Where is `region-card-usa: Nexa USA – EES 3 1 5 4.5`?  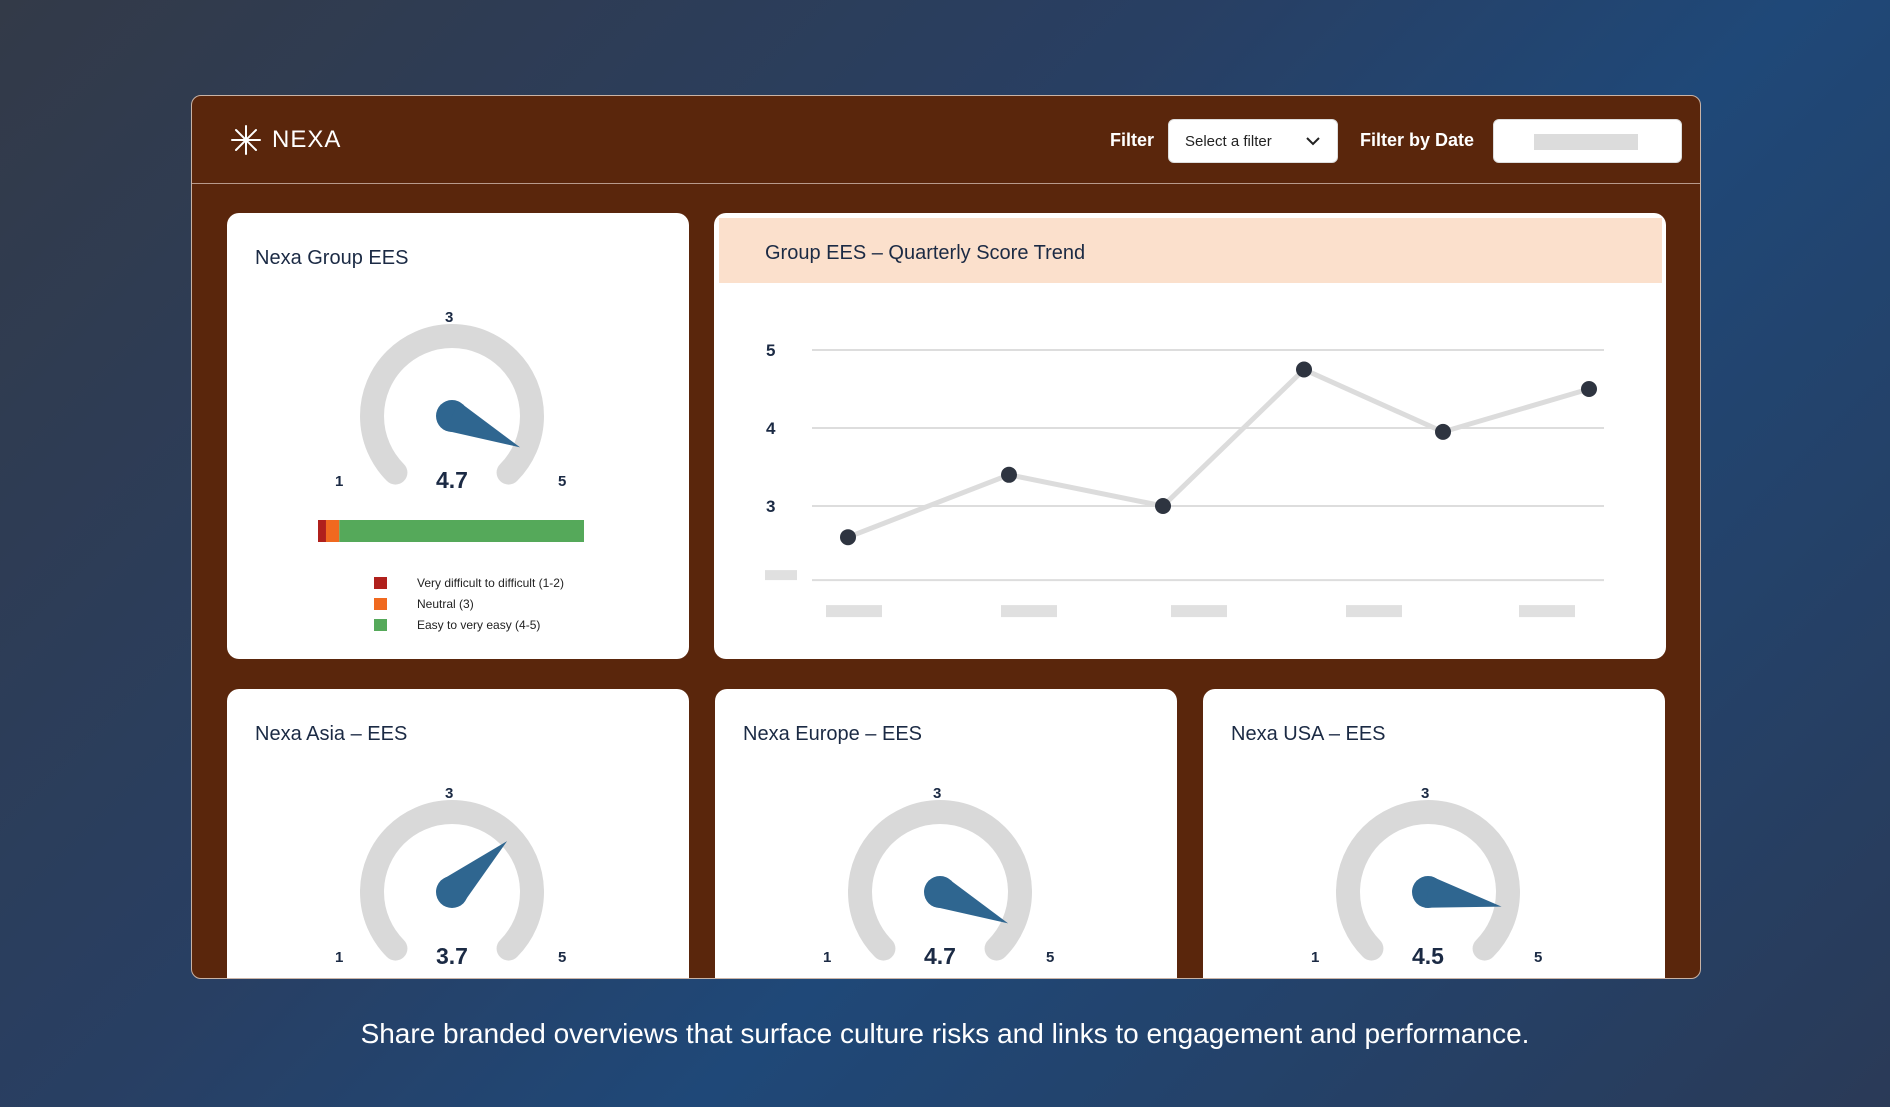
region-card-usa: Nexa USA – EES 3 1 5 4.5 is located at coordinates (1434, 833).